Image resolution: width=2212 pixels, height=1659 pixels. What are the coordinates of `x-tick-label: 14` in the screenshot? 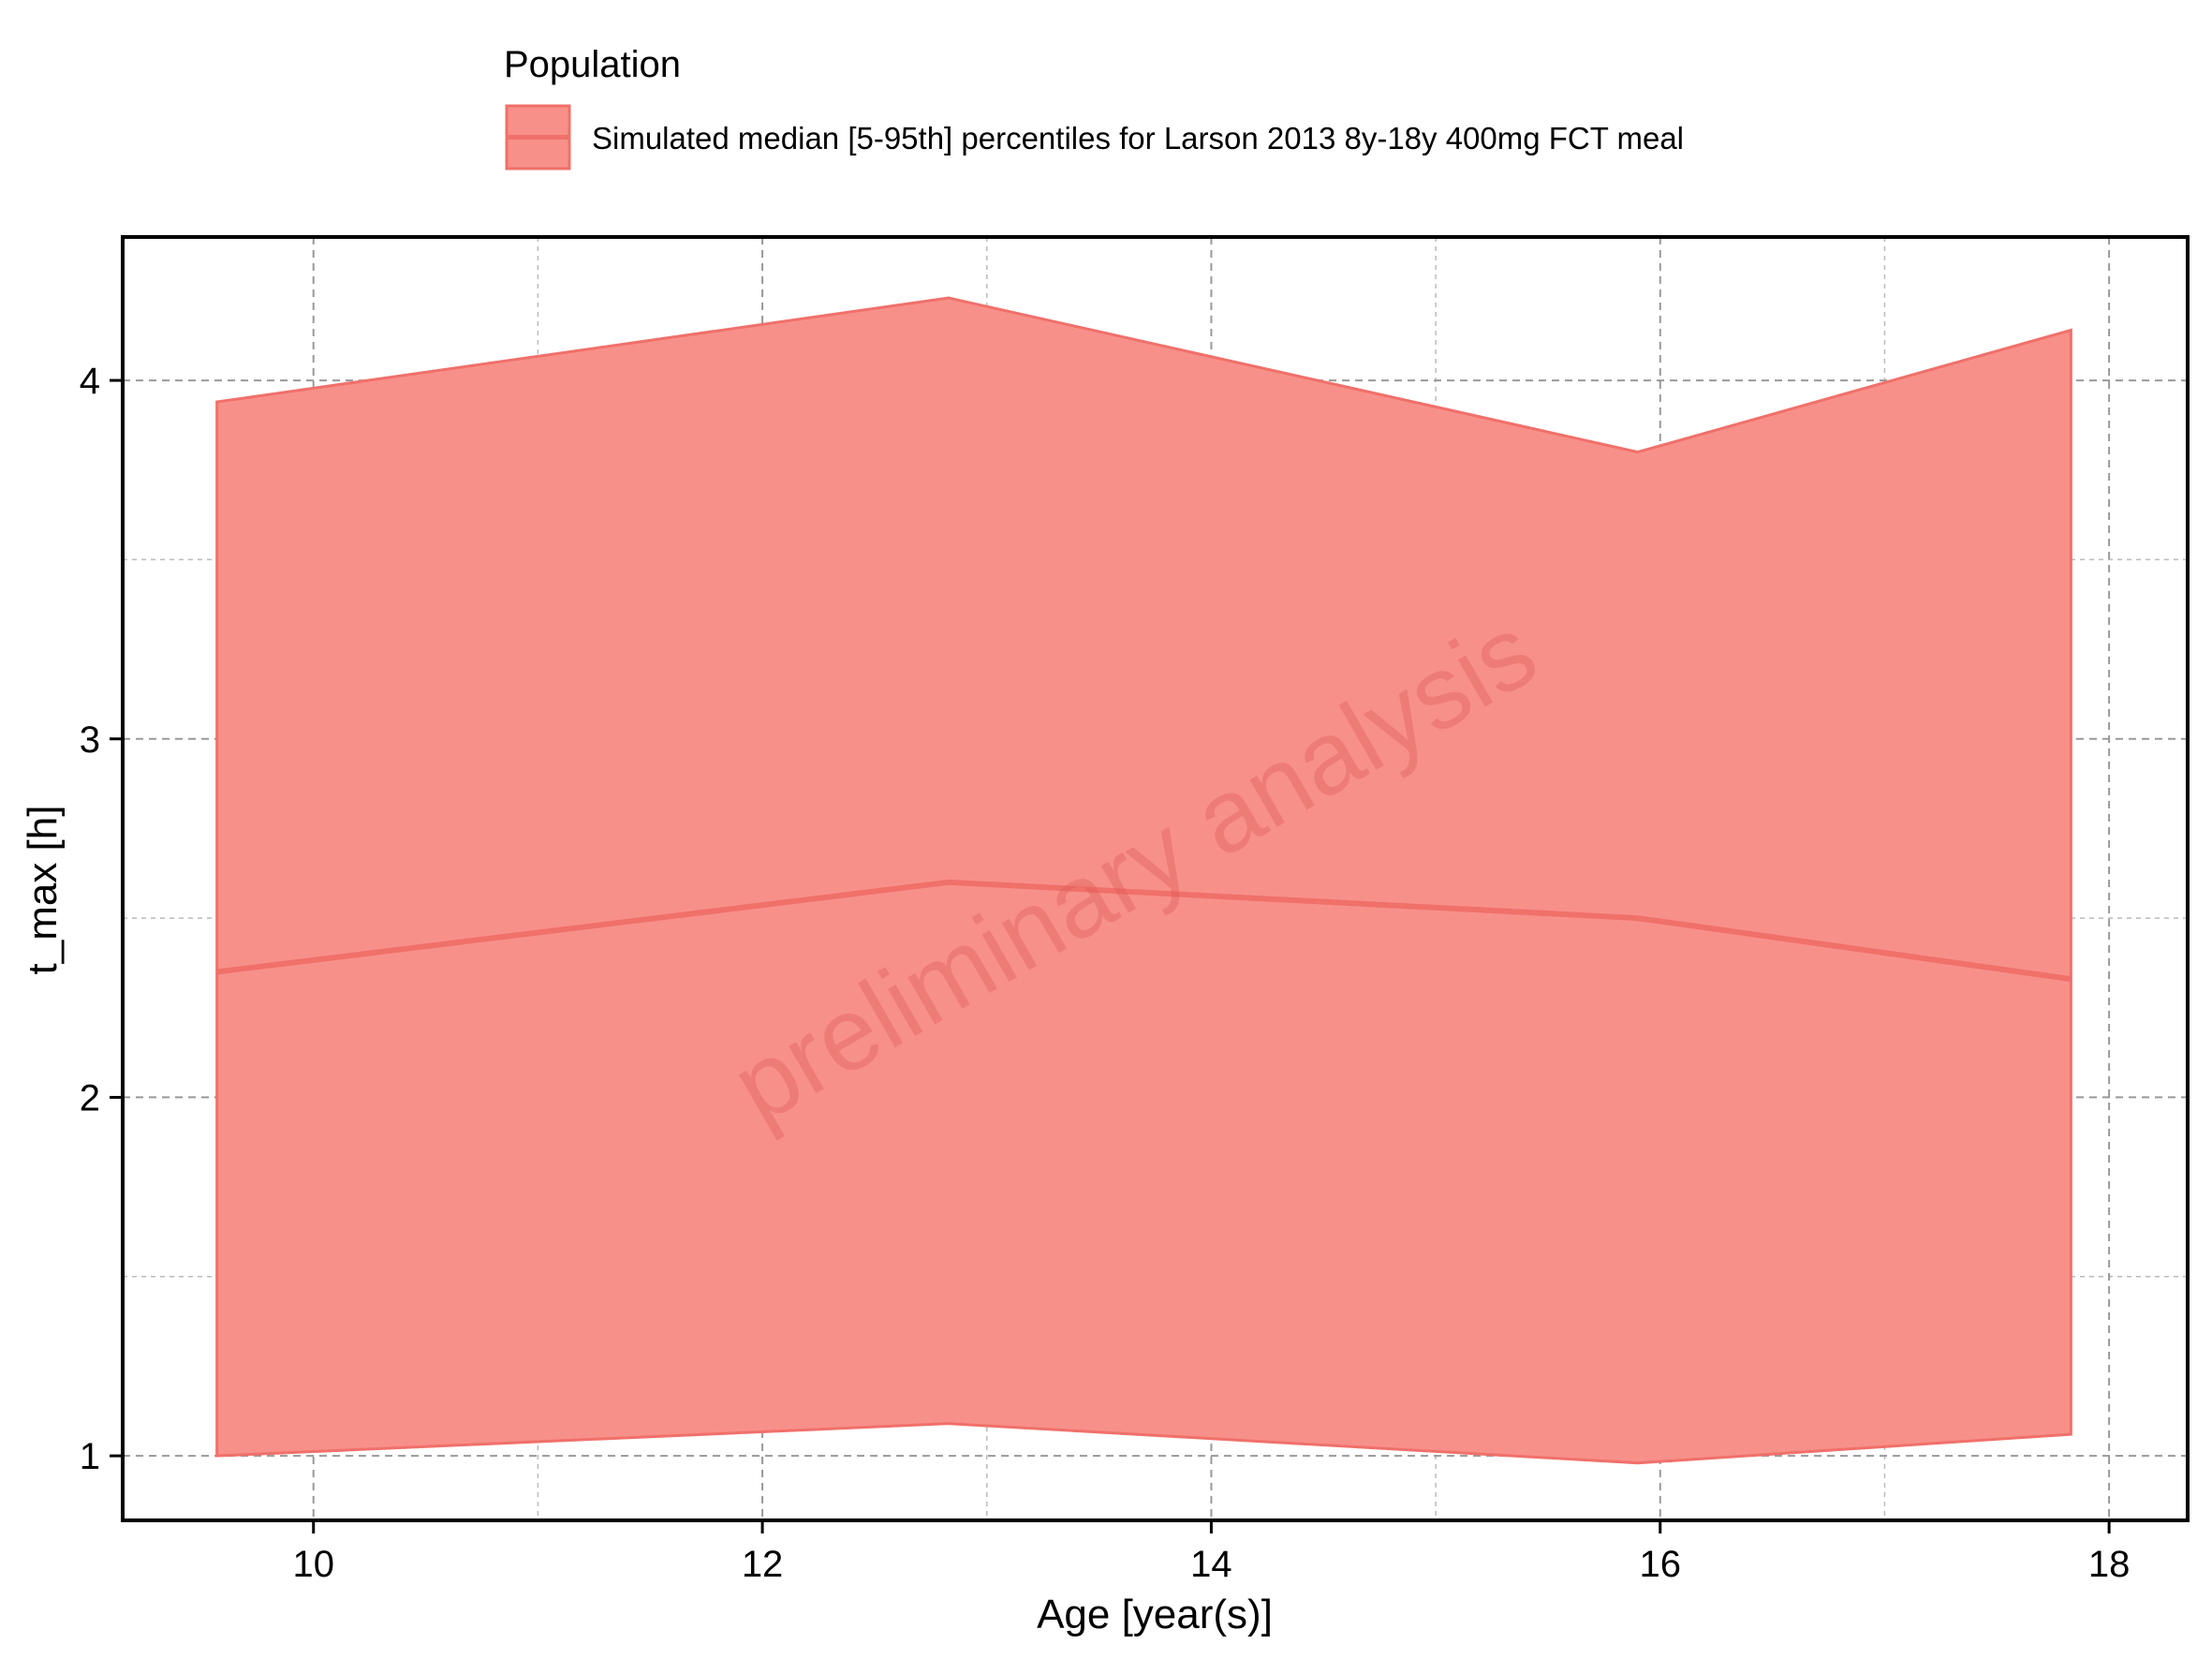 It's located at (1211, 1564).